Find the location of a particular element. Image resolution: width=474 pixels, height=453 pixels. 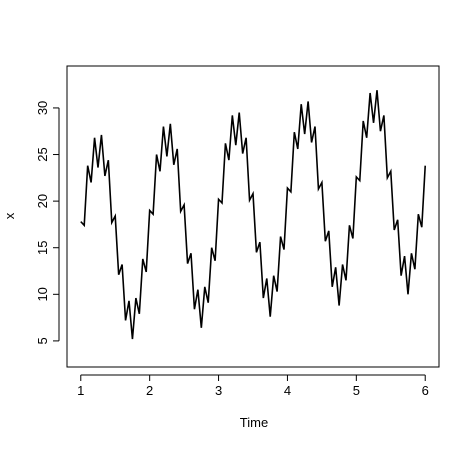

x-tick-label: 3 is located at coordinates (218, 390).